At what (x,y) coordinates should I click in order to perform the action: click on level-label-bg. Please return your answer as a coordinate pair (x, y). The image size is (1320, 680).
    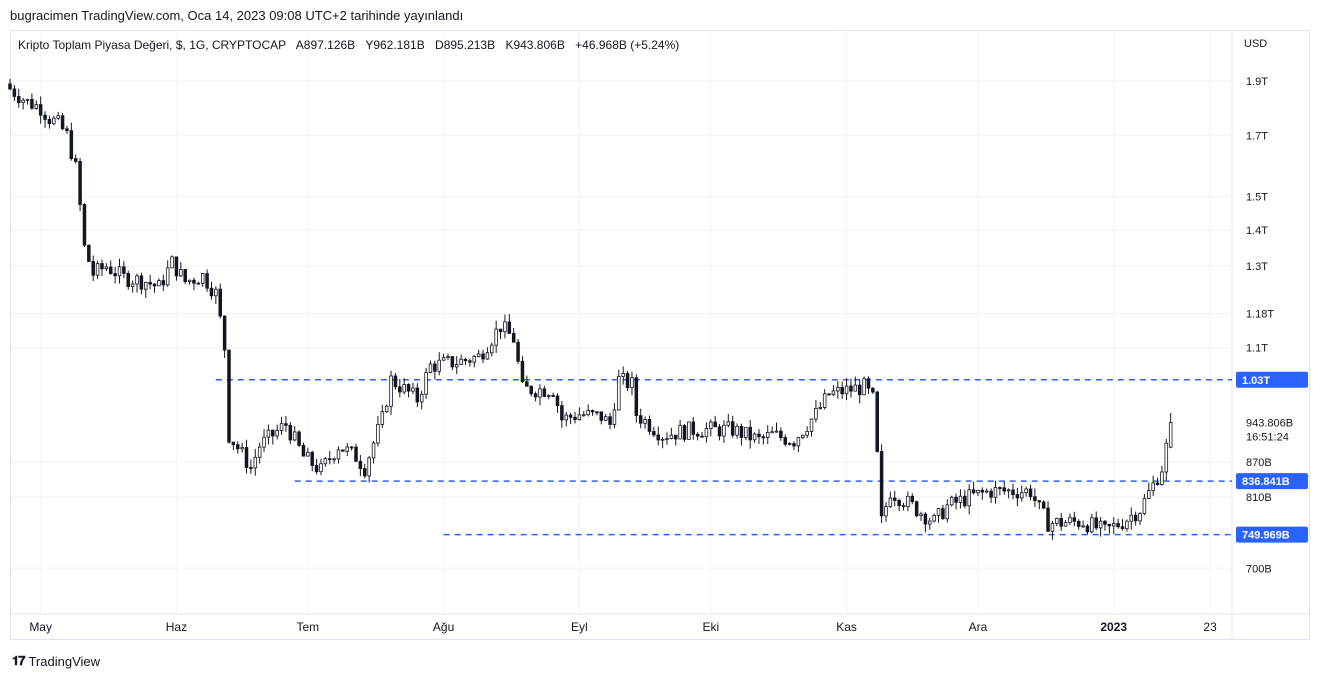
    Looking at the image, I should click on (1272, 534).